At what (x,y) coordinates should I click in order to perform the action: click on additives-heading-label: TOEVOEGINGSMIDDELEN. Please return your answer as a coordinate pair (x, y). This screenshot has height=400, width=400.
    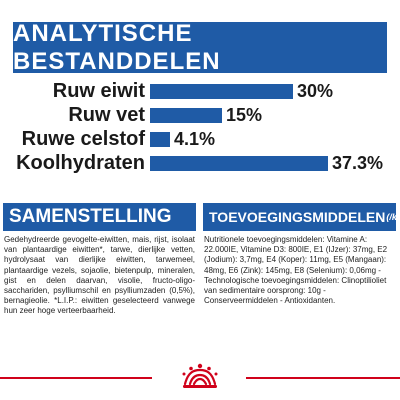
    Looking at the image, I should click on (297, 217).